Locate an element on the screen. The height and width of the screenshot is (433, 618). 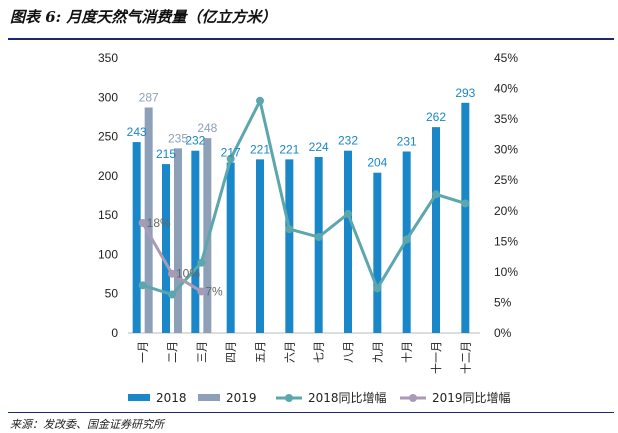
y-left-tick-label: 0 is located at coordinates (114, 333).